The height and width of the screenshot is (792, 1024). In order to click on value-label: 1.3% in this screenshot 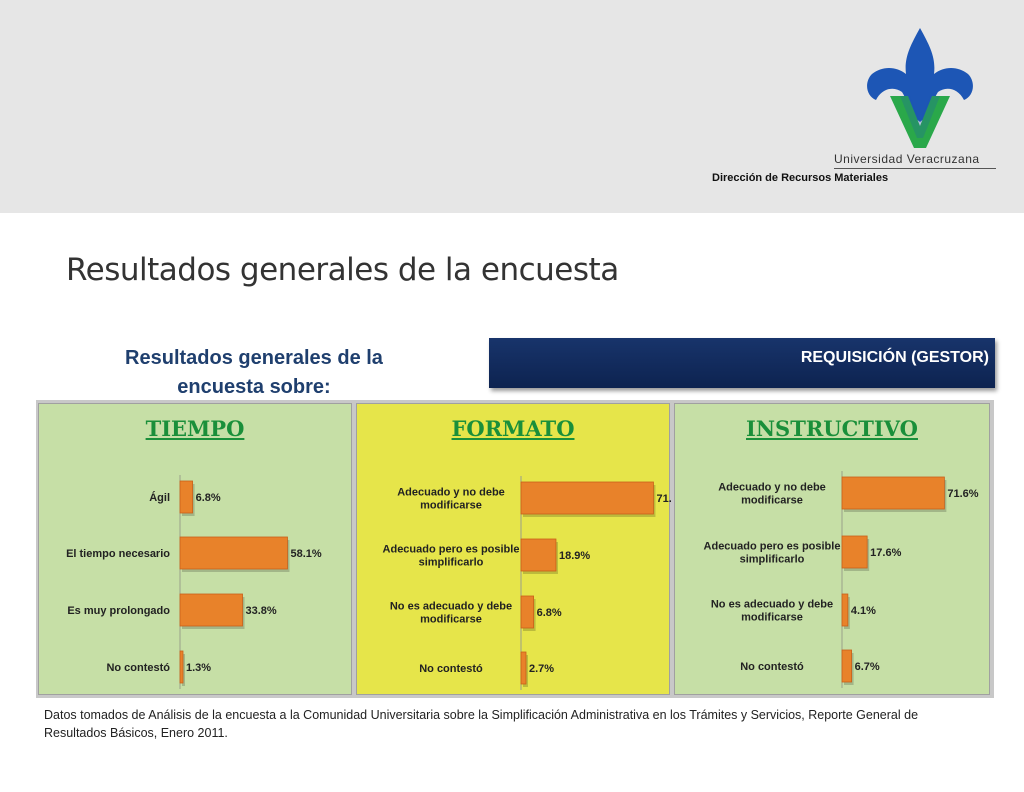, I will do `click(198, 668)`.